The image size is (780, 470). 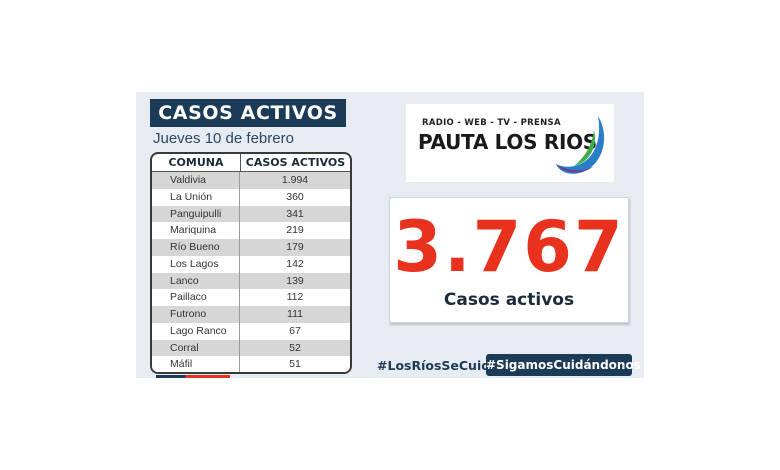 I want to click on page-title: CASOS ACTIVOS, so click(x=248, y=113).